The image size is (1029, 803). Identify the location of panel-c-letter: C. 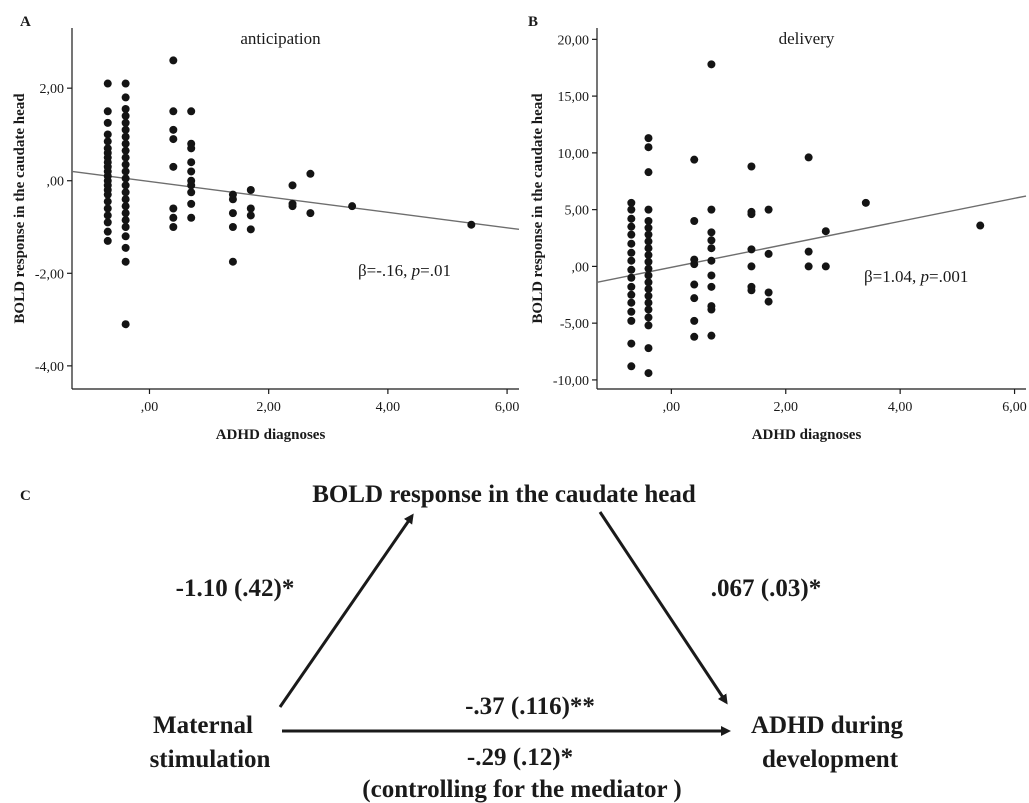
(25, 496).